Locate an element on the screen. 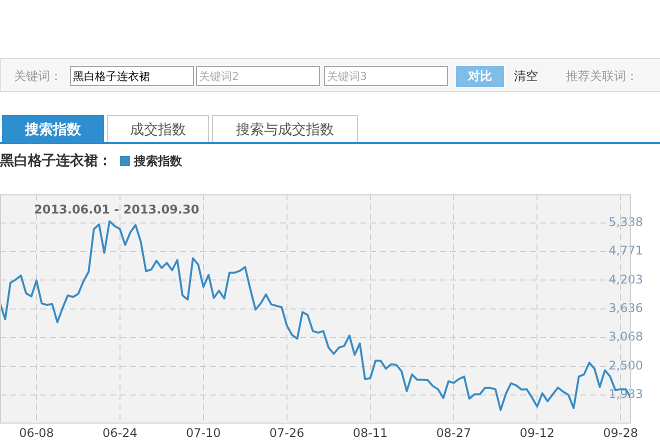 The width and height of the screenshot is (660, 444). x-tick-label: 07-10 is located at coordinates (203, 433).